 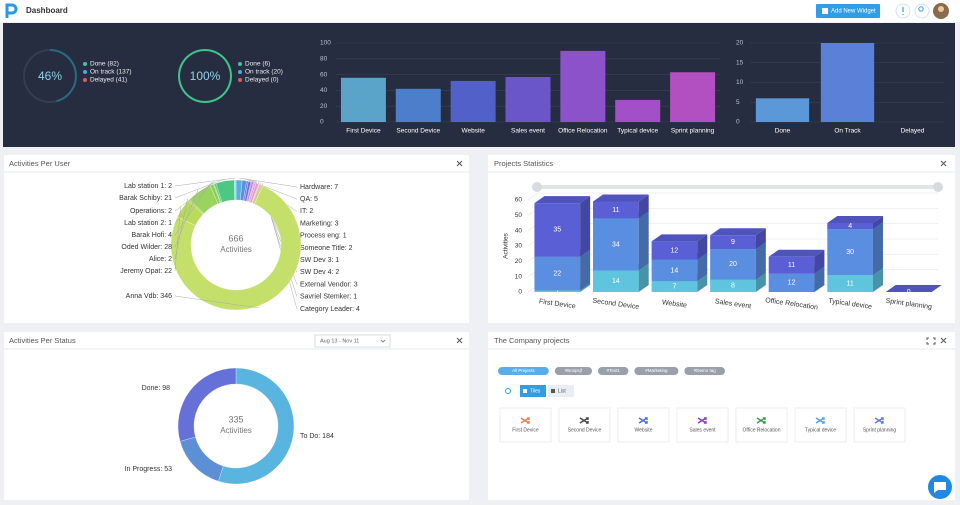 What do you see at coordinates (207, 404) in the screenshot?
I see `donut-slice` at bounding box center [207, 404].